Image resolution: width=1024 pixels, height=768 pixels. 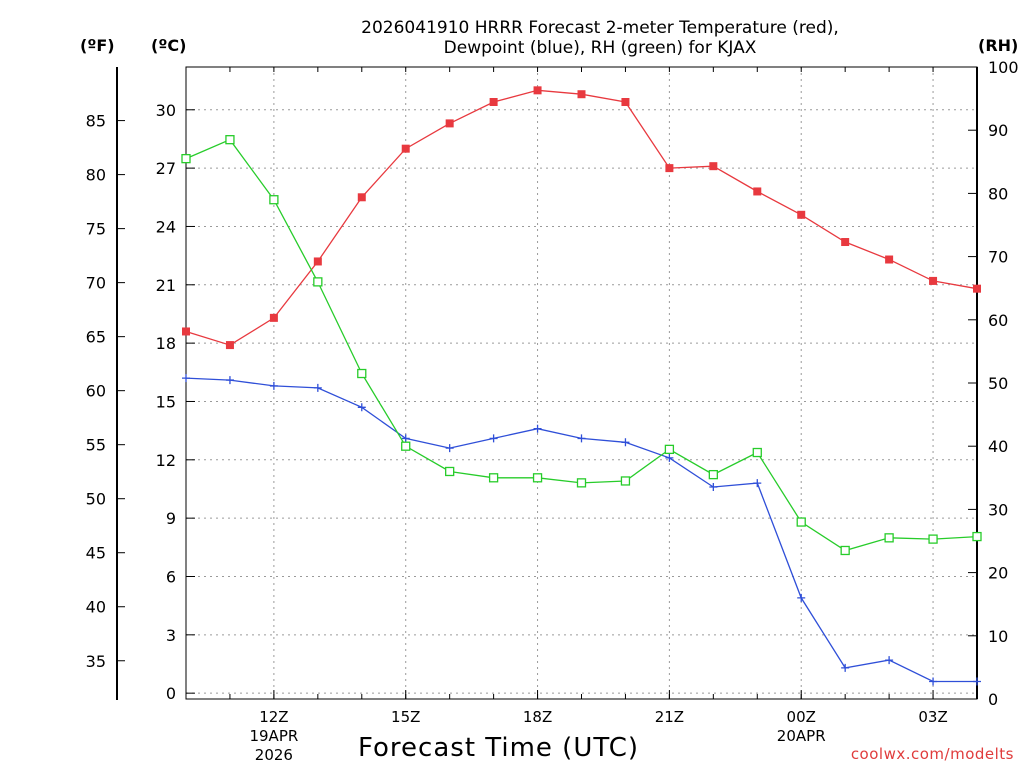 I want to click on f-tick-label: 75, so click(x=96, y=229).